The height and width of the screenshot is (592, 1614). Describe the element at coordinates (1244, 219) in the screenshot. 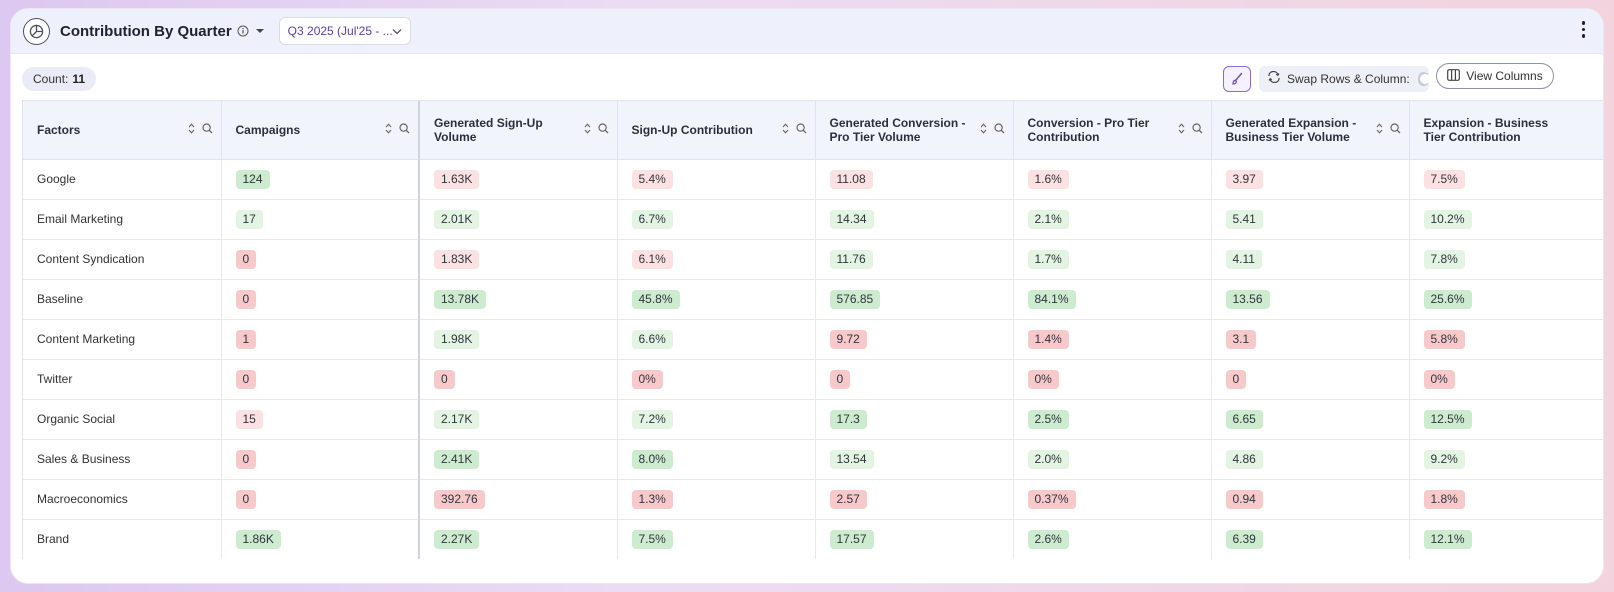

I see `value-pill: 5.41` at that location.